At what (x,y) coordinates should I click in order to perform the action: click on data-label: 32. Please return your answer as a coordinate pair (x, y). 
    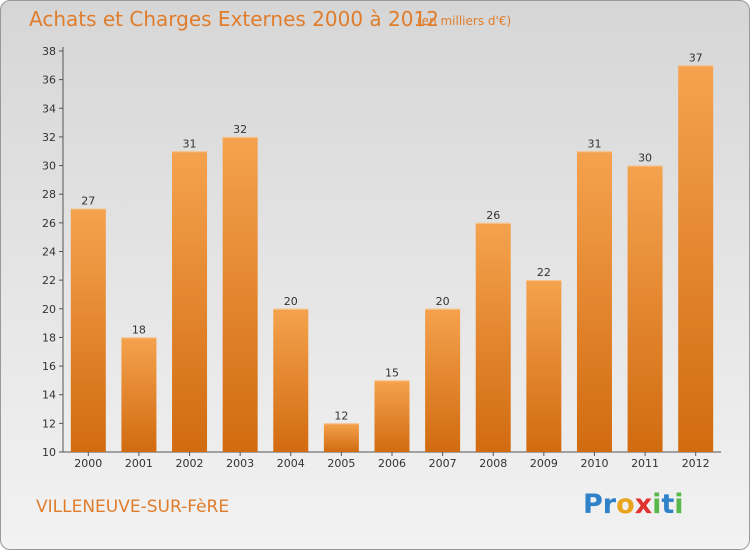
    Looking at the image, I should click on (240, 129).